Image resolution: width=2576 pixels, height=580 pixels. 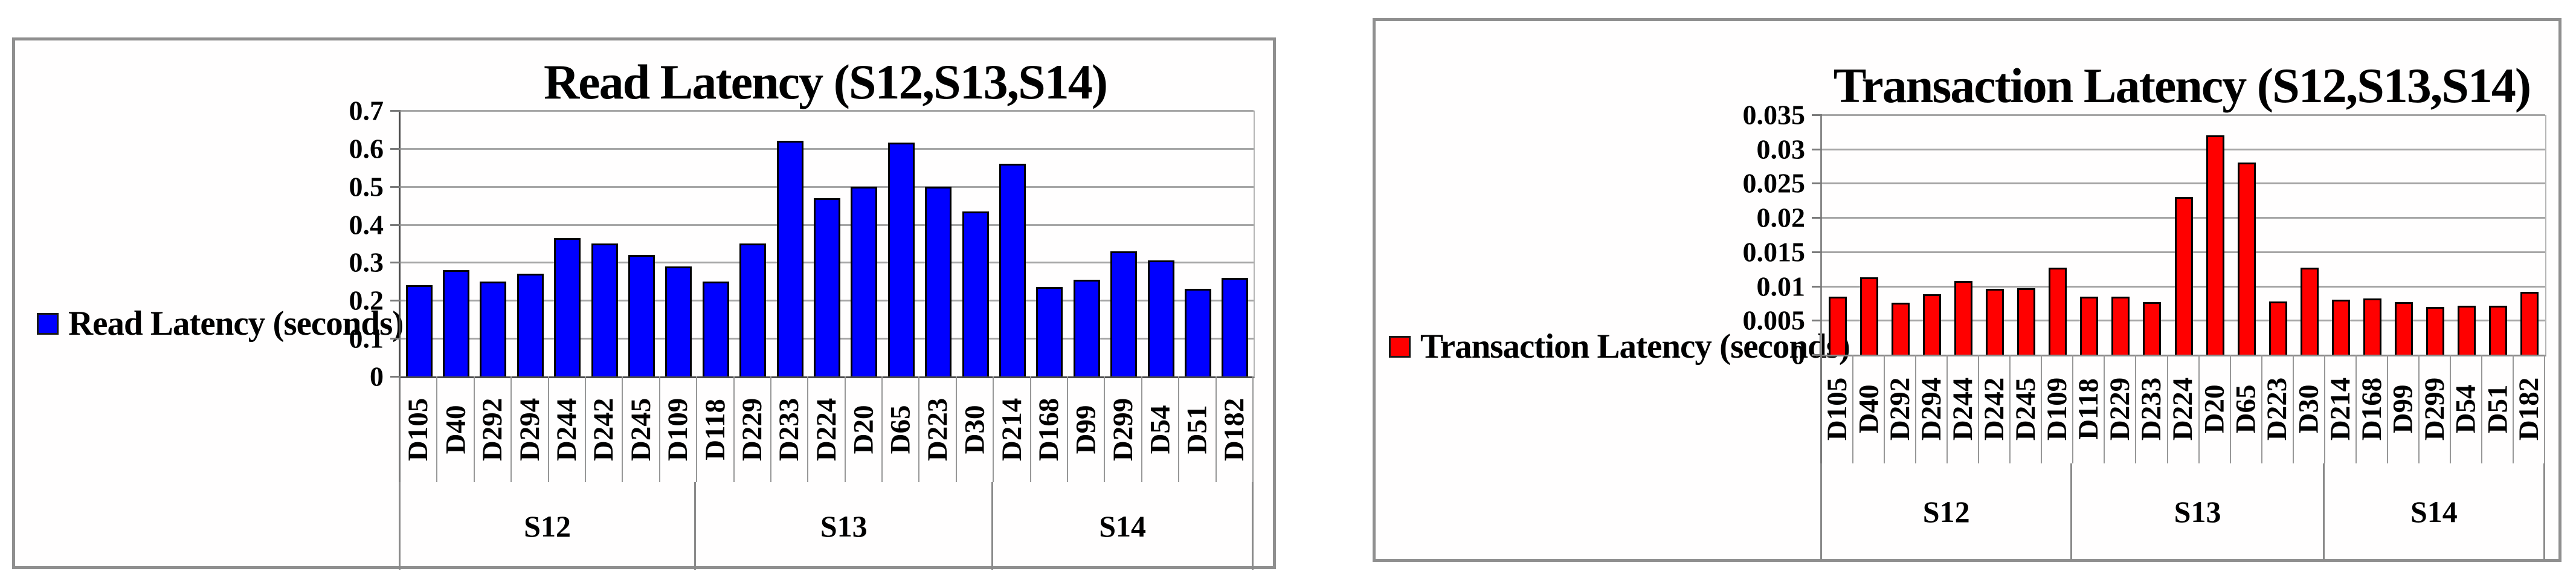 I want to click on bar-D224, so click(x=2183, y=276).